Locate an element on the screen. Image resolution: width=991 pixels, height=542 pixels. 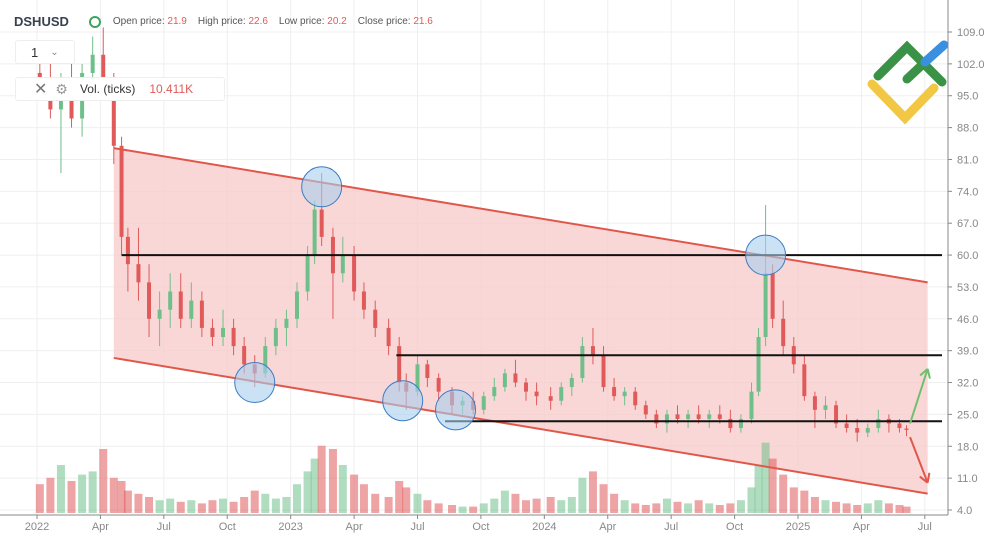
y-tick-label: 60.0 is located at coordinates (967, 256).